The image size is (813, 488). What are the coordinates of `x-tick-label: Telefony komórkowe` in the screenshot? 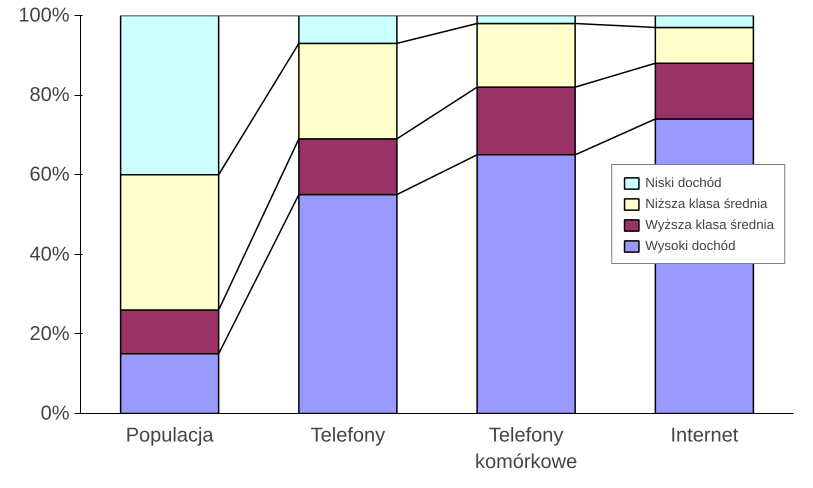 It's located at (526, 448).